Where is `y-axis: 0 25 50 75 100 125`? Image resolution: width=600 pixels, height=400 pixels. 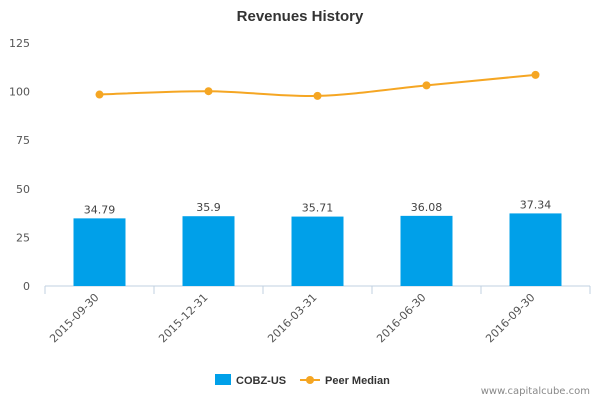 y-axis: 0 25 50 75 100 125 is located at coordinates (19, 165).